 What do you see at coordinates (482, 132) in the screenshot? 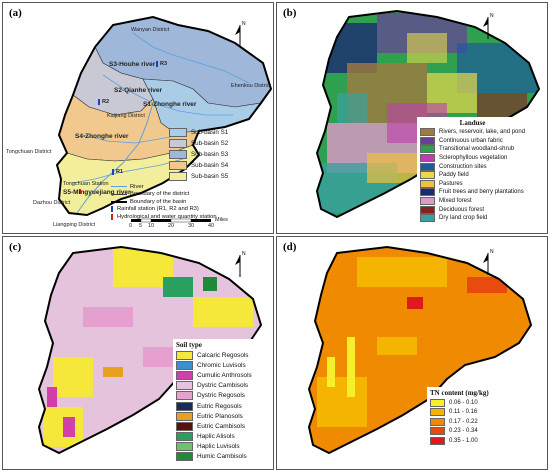
I see `legend-label: Rivers, reservoir, lake, and pond` at bounding box center [482, 132].